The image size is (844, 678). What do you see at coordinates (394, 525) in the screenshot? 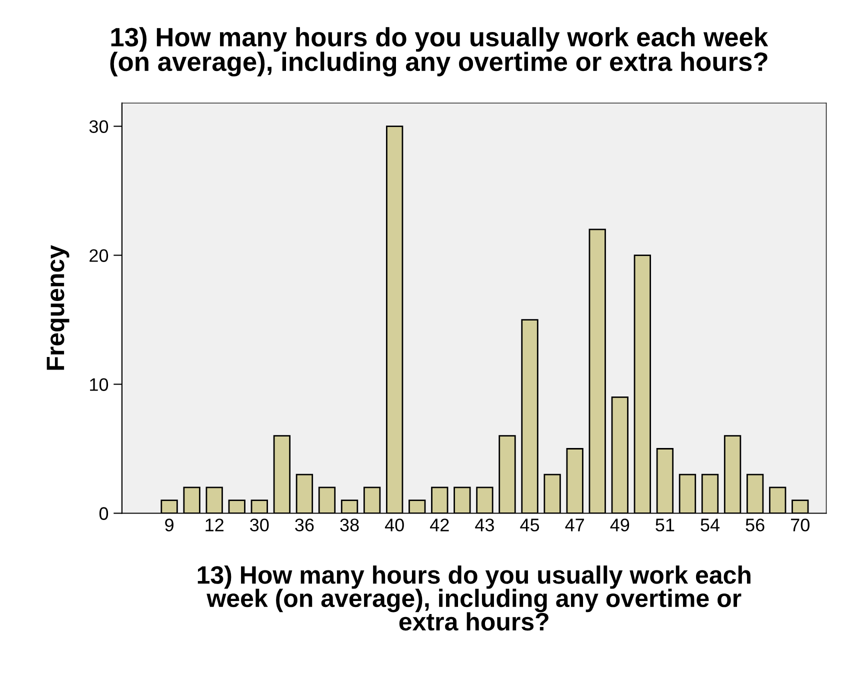
I see `x-tick-label: 40` at bounding box center [394, 525].